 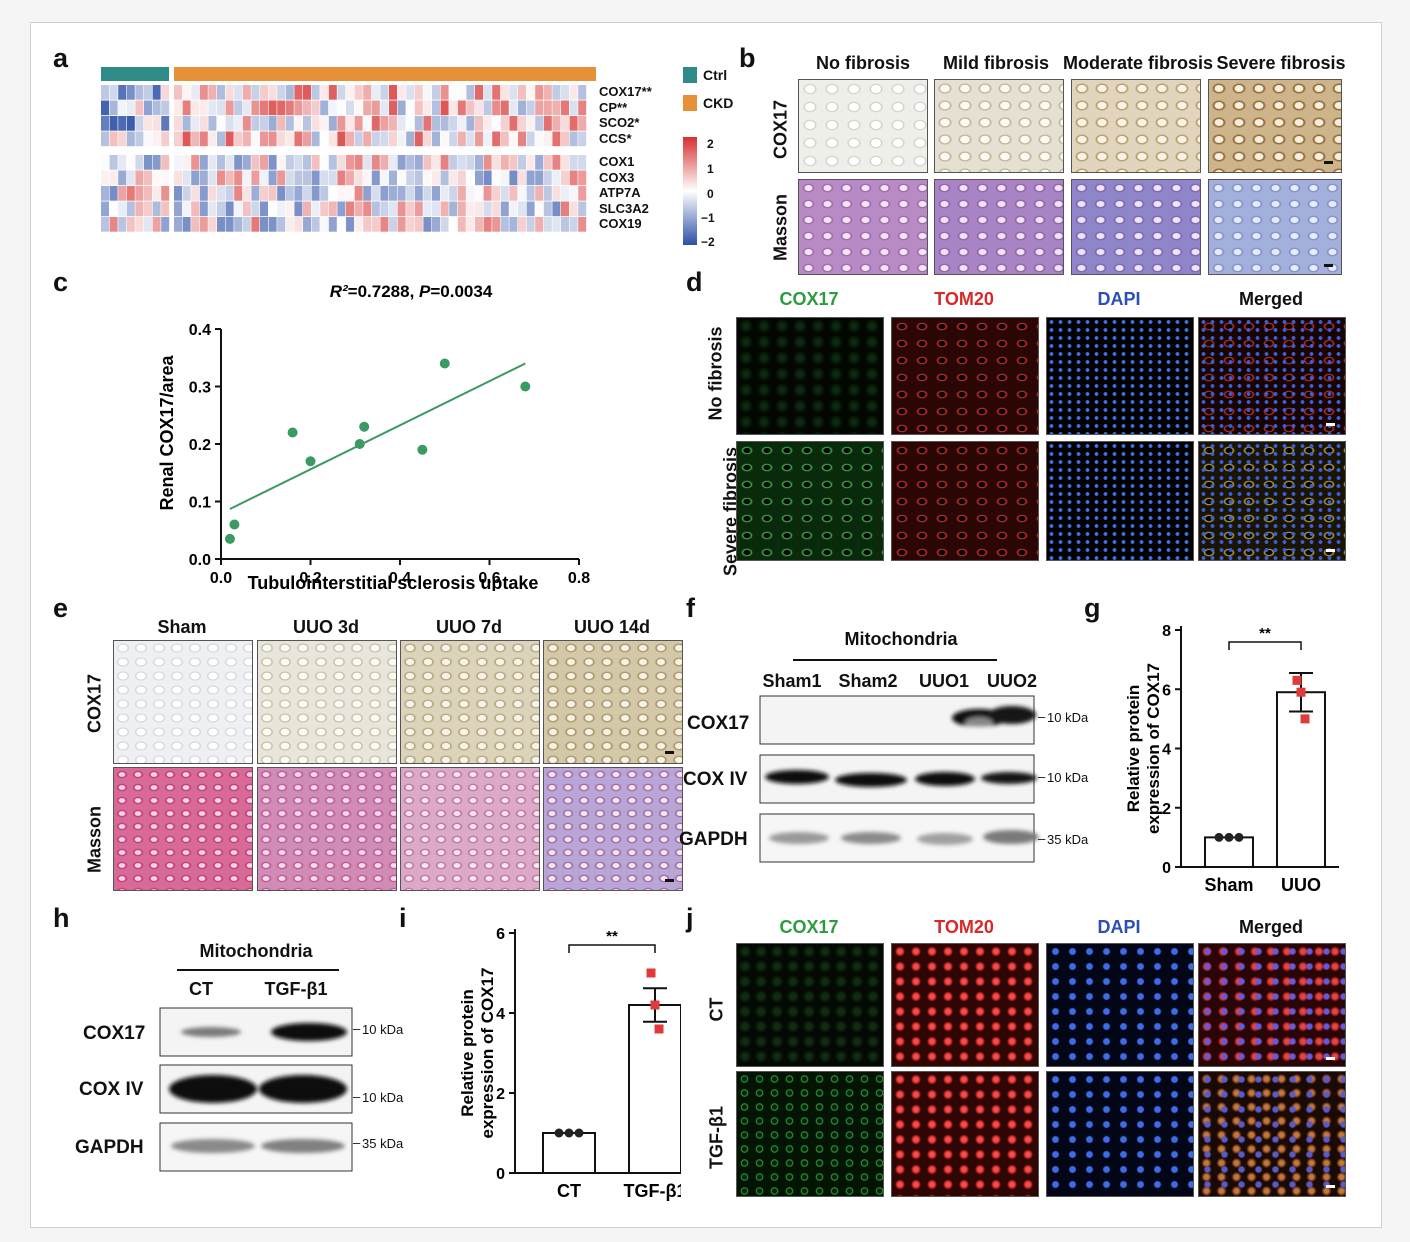 I want to click on y-tick-label: 0, so click(x=500, y=1174).